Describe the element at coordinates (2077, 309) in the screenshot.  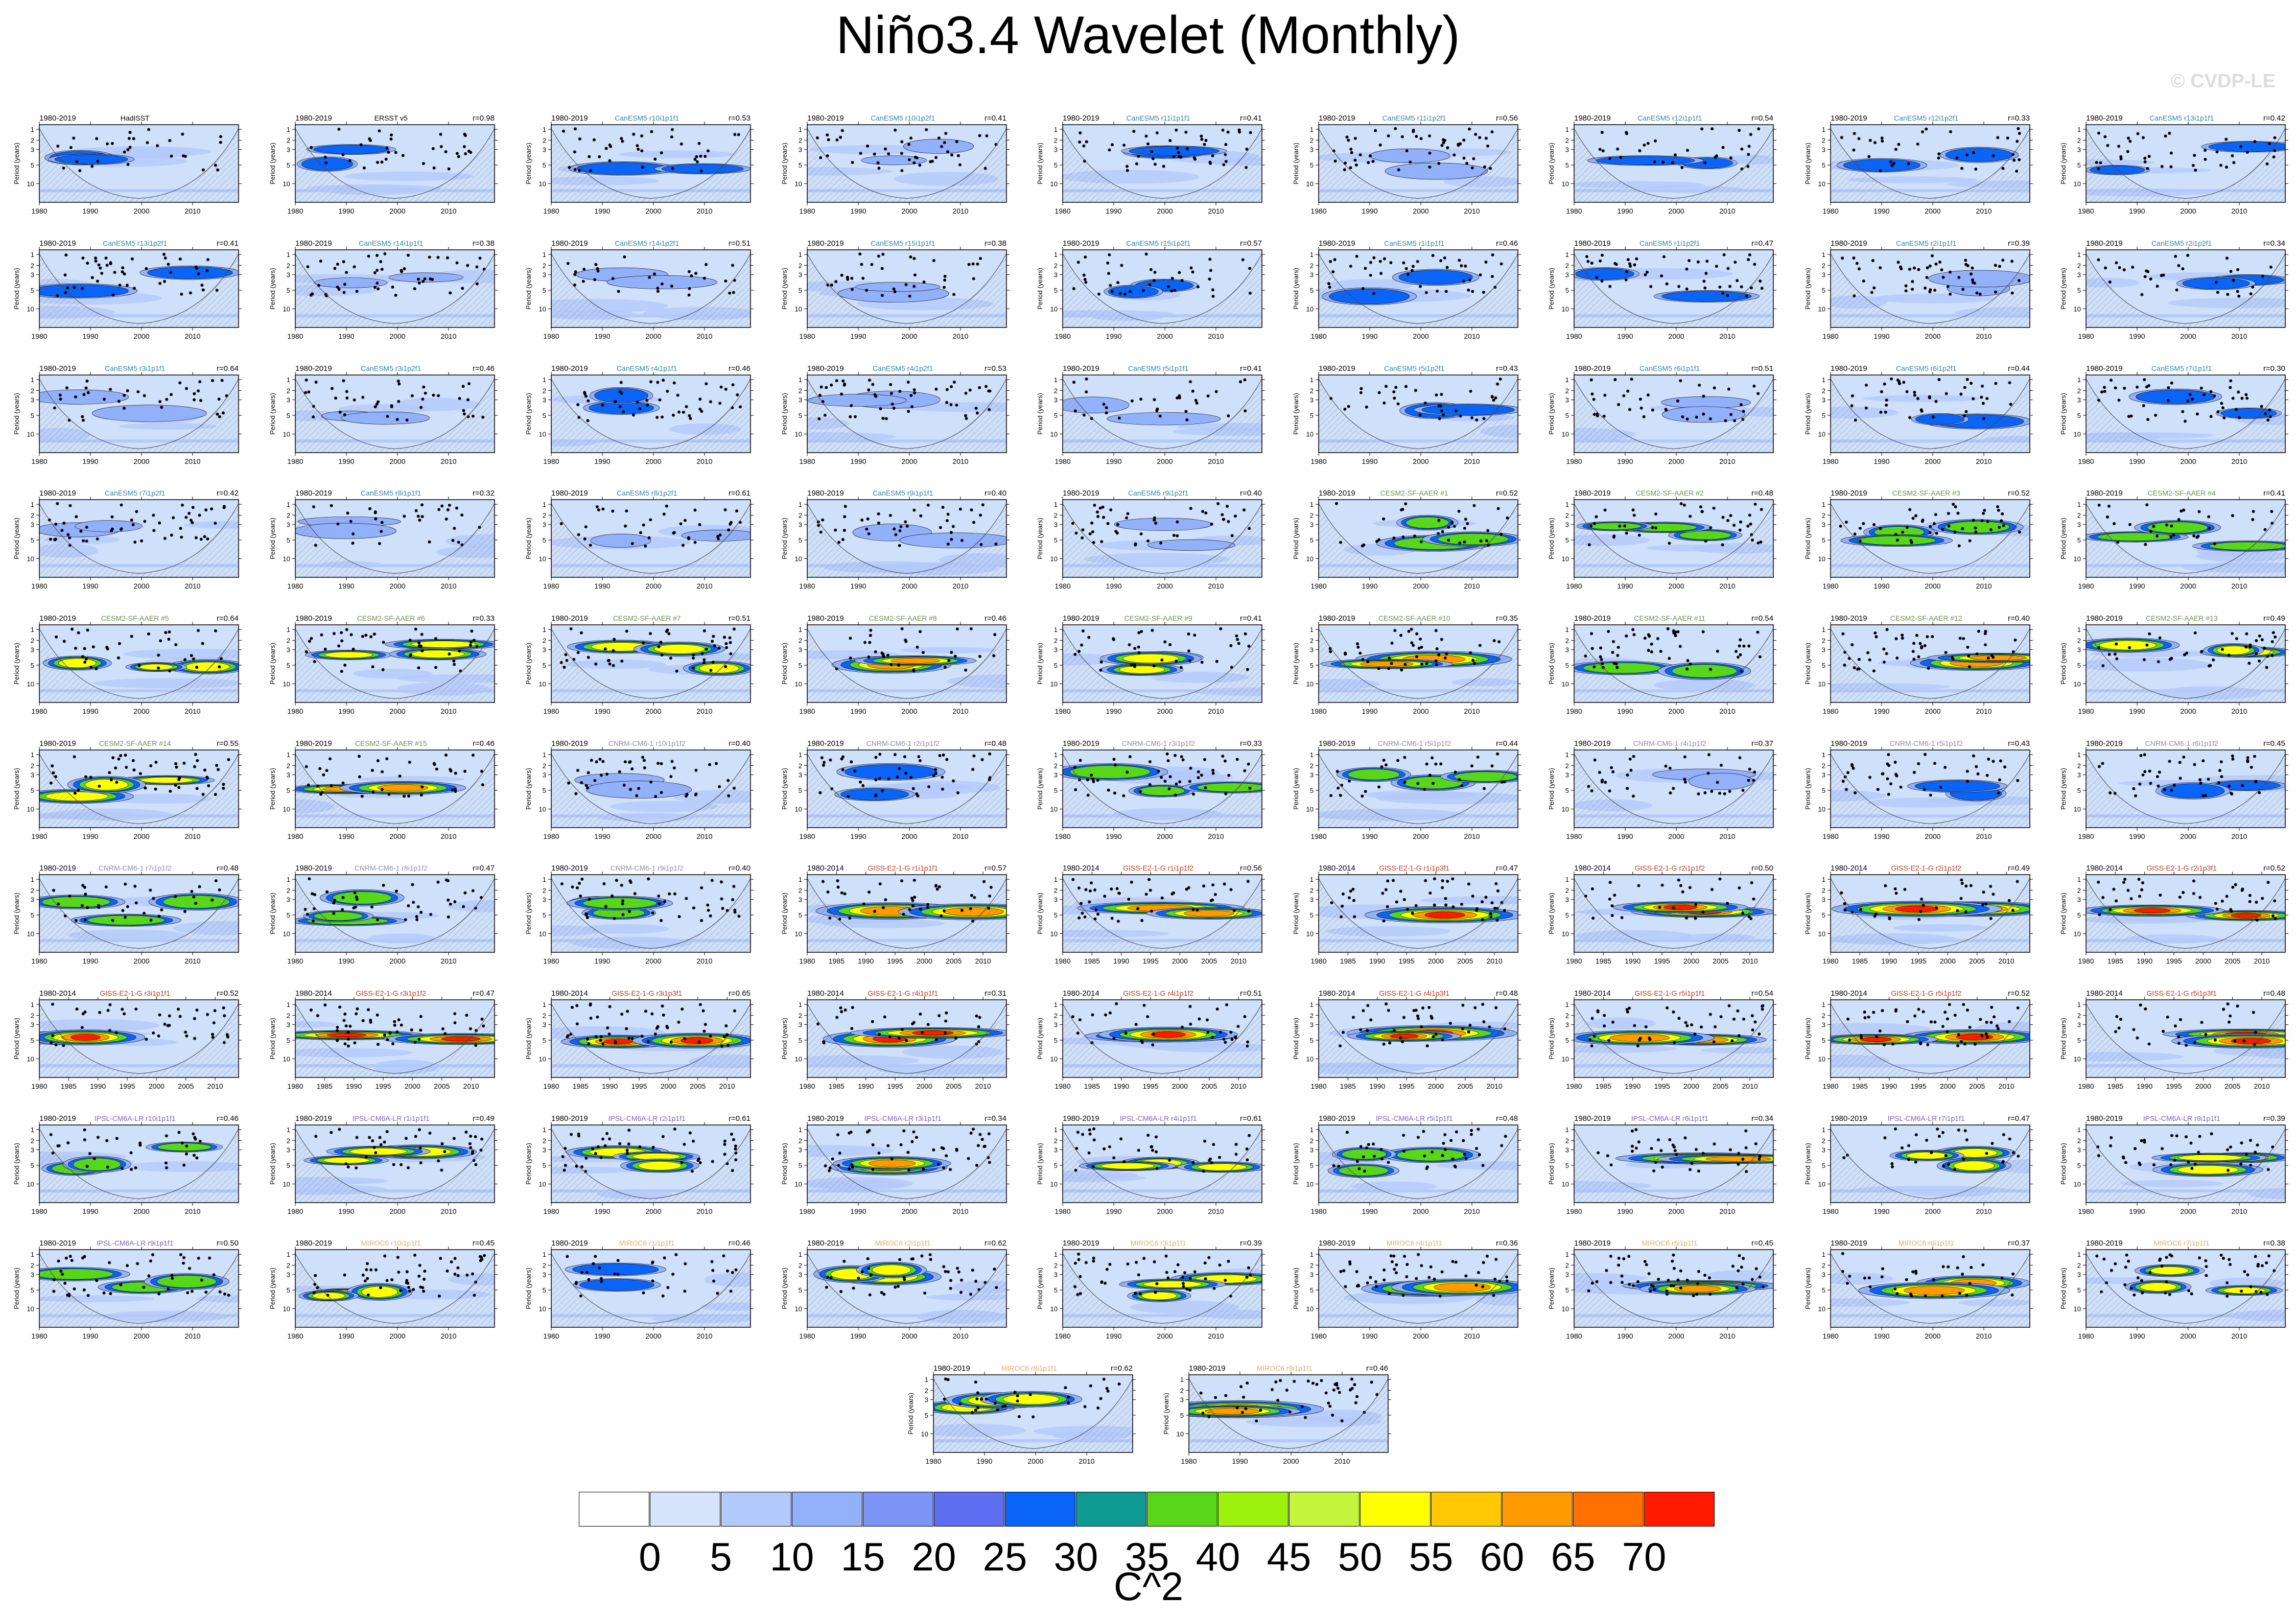
I see `y-tick-label: 10` at that location.